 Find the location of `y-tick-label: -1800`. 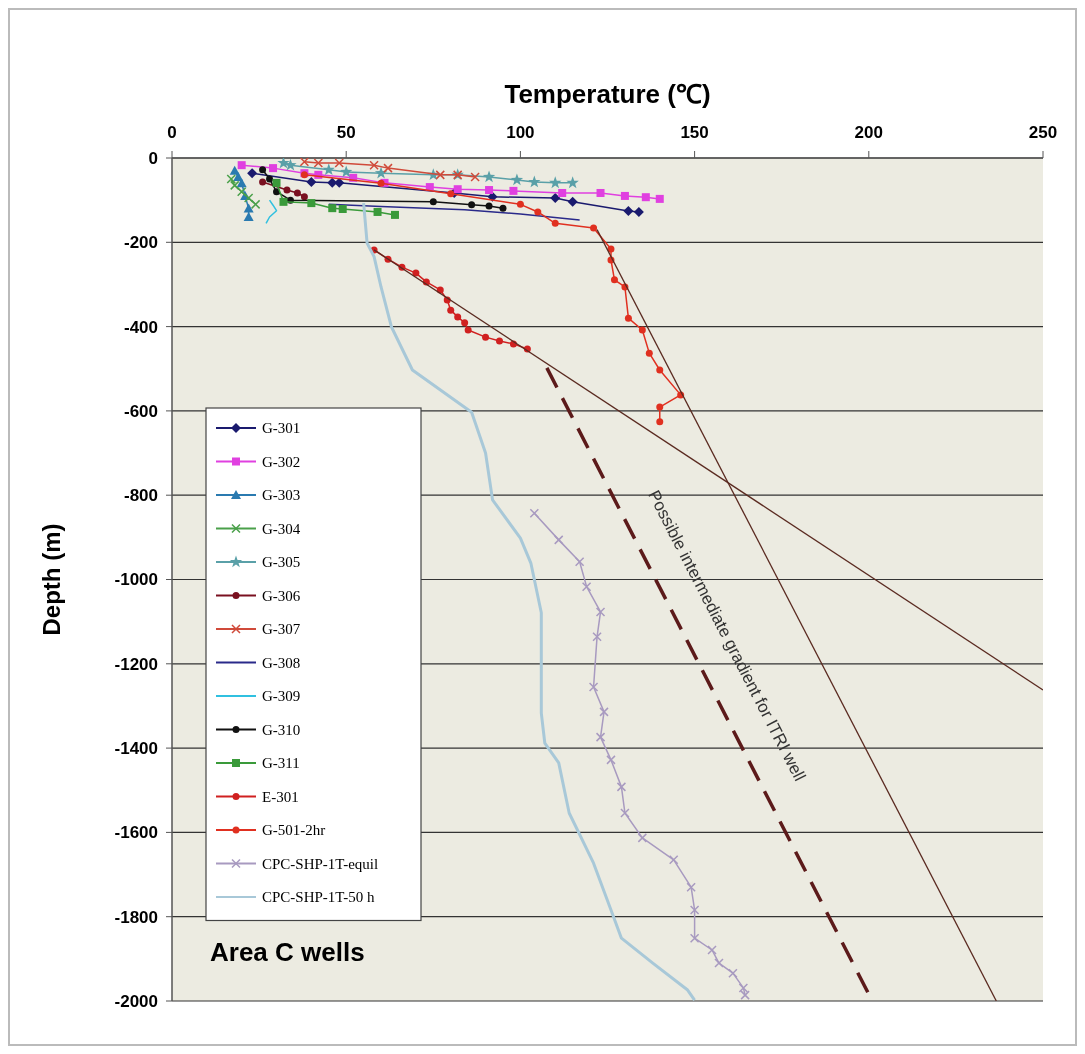

y-tick-label: -1800 is located at coordinates (136, 917).